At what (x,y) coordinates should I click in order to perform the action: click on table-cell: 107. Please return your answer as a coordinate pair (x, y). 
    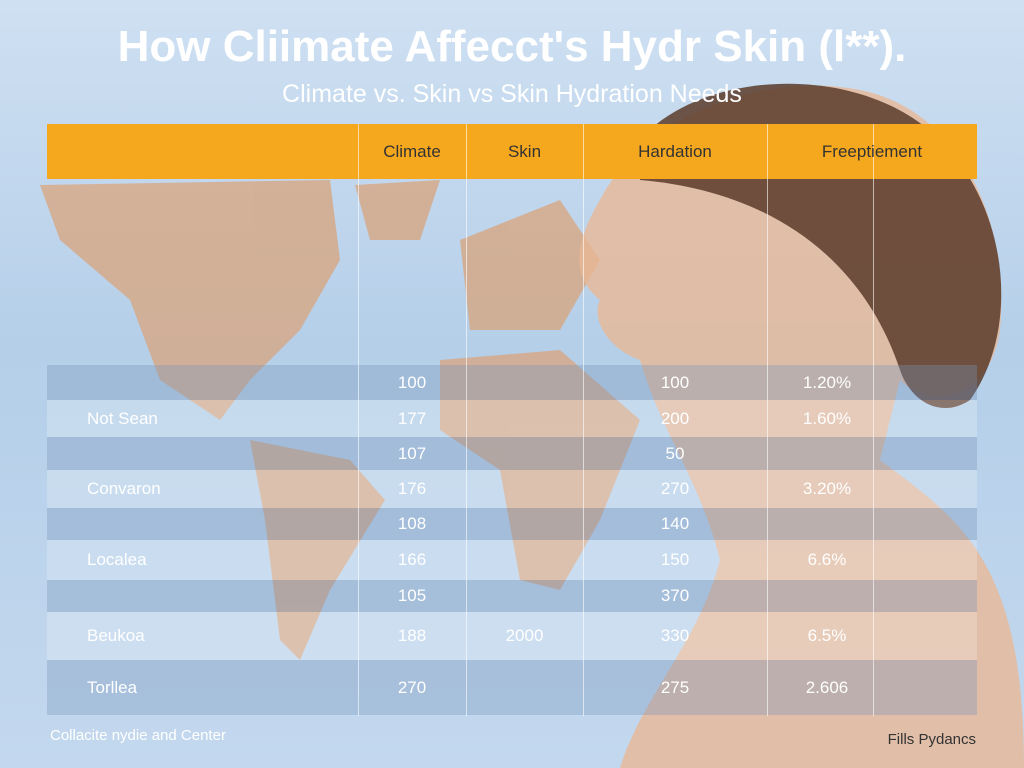
    Looking at the image, I should click on (412, 453).